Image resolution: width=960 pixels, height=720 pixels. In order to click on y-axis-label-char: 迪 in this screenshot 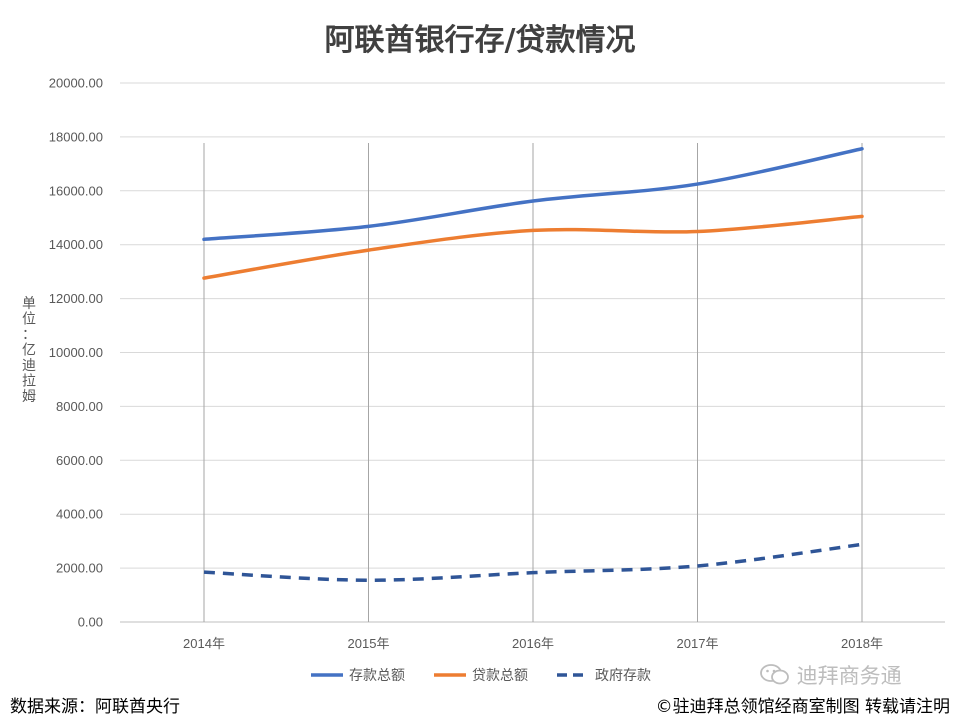, I will do `click(29, 366)`.